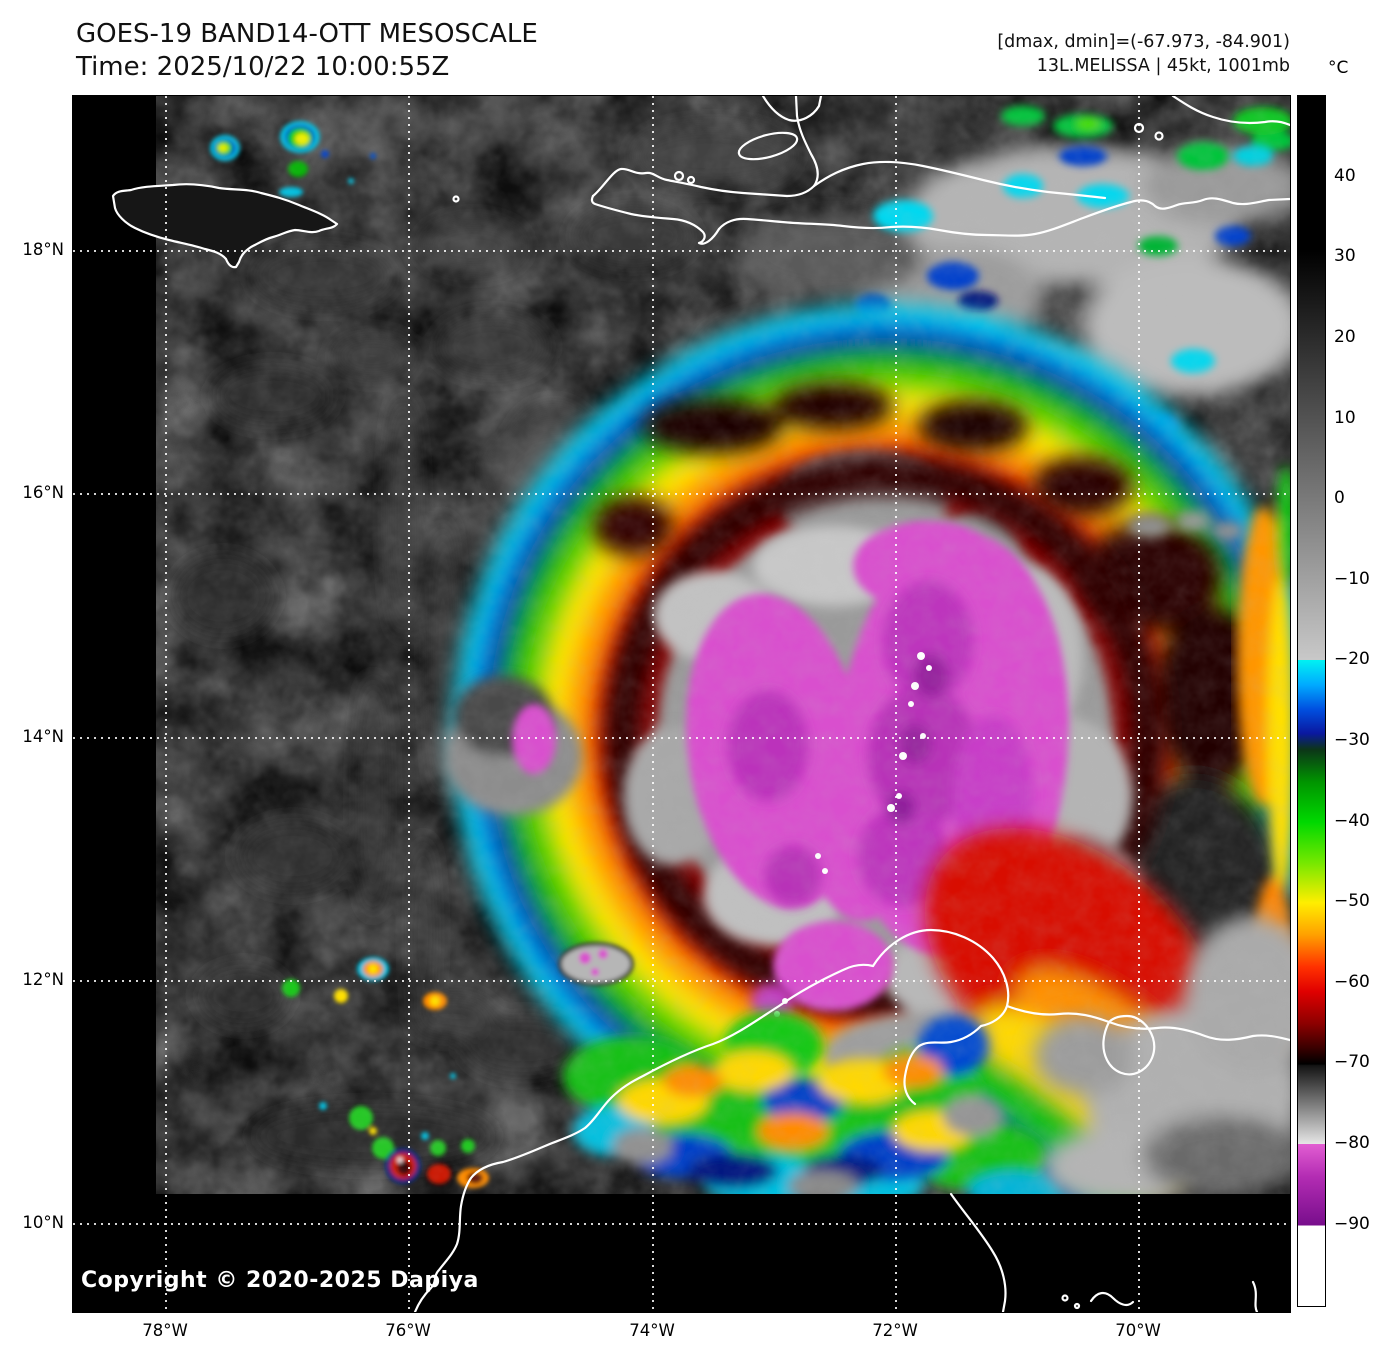 Image resolution: width=1390 pixels, height=1359 pixels. Describe the element at coordinates (1345, 176) in the screenshot. I see `colorbar-tick-40: 40` at that location.